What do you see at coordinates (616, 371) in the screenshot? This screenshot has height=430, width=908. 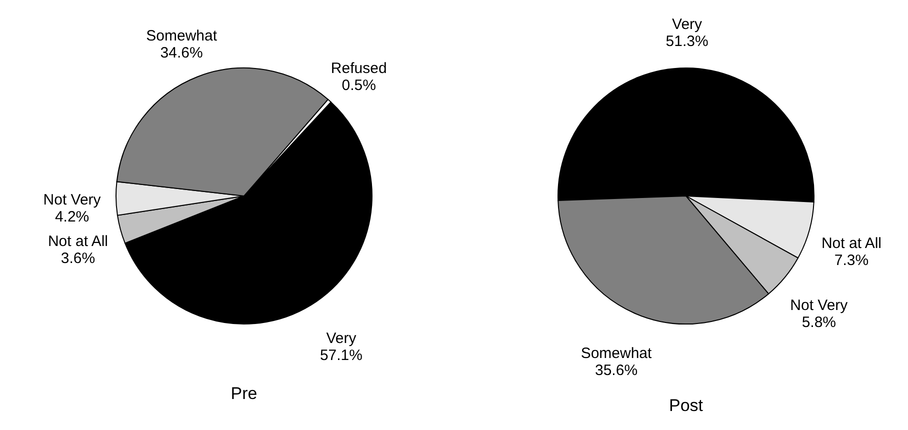 I see `data-label: 35.6%` at bounding box center [616, 371].